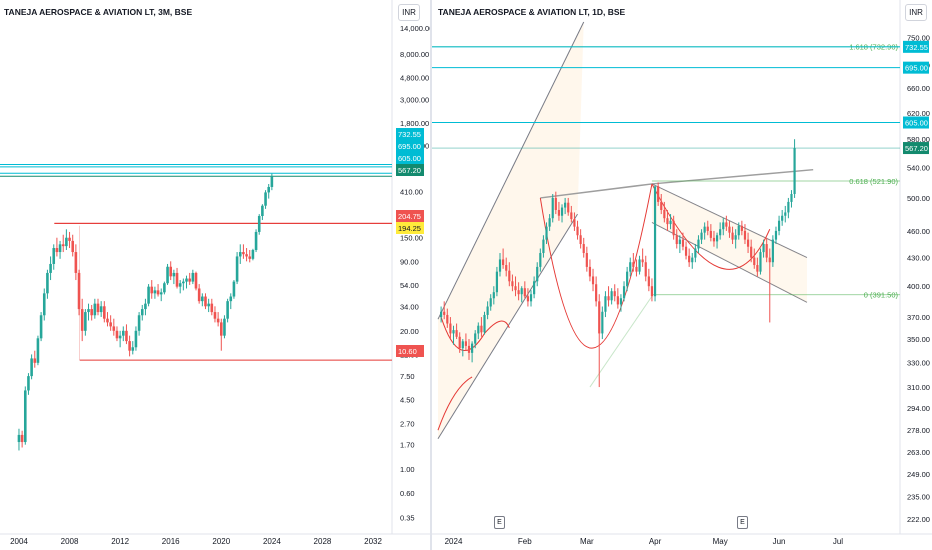 Image resolution: width=932 pixels, height=550 pixels. What do you see at coordinates (221, 541) in the screenshot?
I see `x-tick-label: 2020` at bounding box center [221, 541].